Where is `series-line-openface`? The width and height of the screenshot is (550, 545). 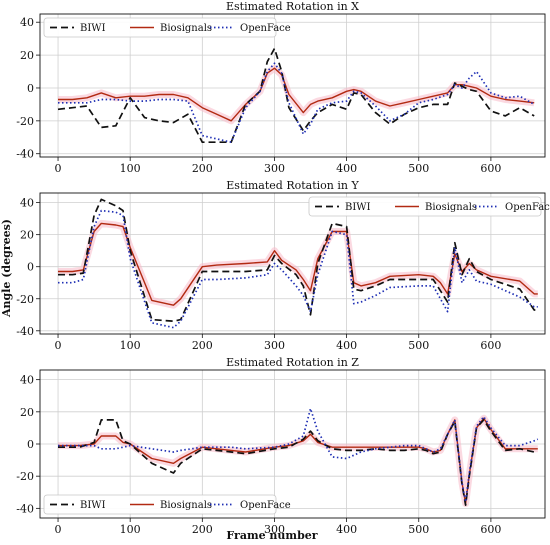 series-line-openface is located at coordinates (296, 103).